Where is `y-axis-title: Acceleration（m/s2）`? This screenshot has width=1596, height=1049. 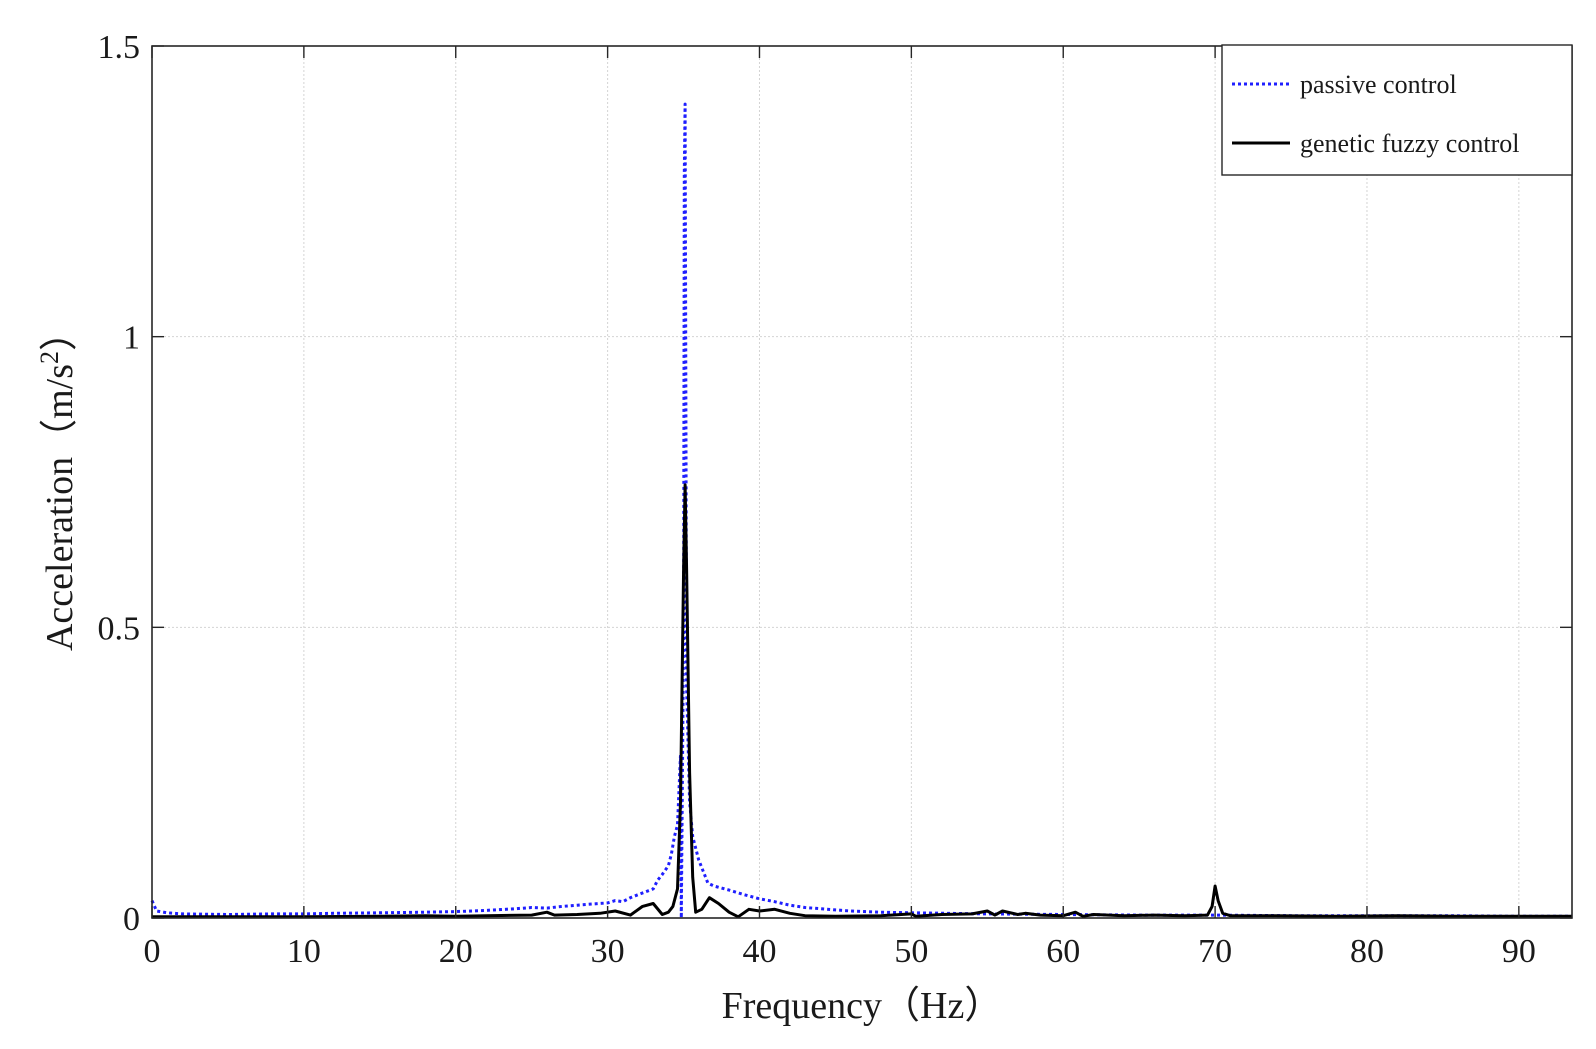
y-axis-title: Acceleration（m/s2） is located at coordinates (58, 482).